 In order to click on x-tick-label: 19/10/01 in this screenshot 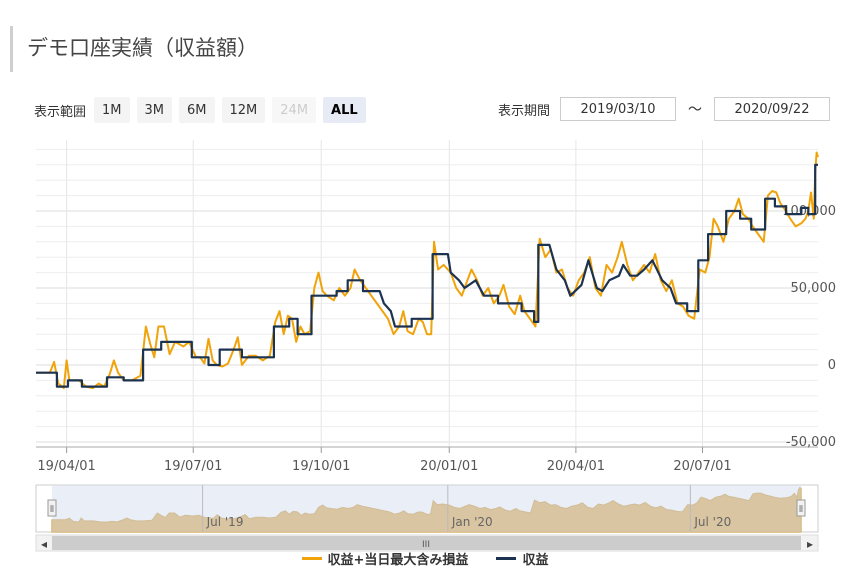, I will do `click(321, 466)`.